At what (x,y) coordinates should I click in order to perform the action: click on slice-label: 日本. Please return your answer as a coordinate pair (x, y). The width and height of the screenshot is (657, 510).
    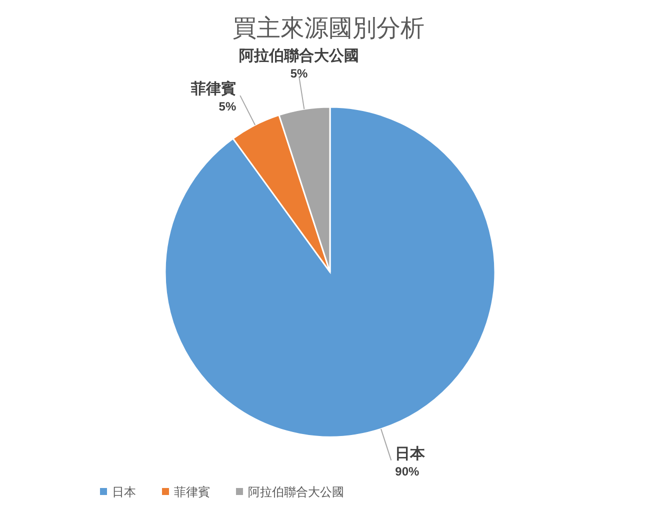
    Looking at the image, I should click on (410, 453).